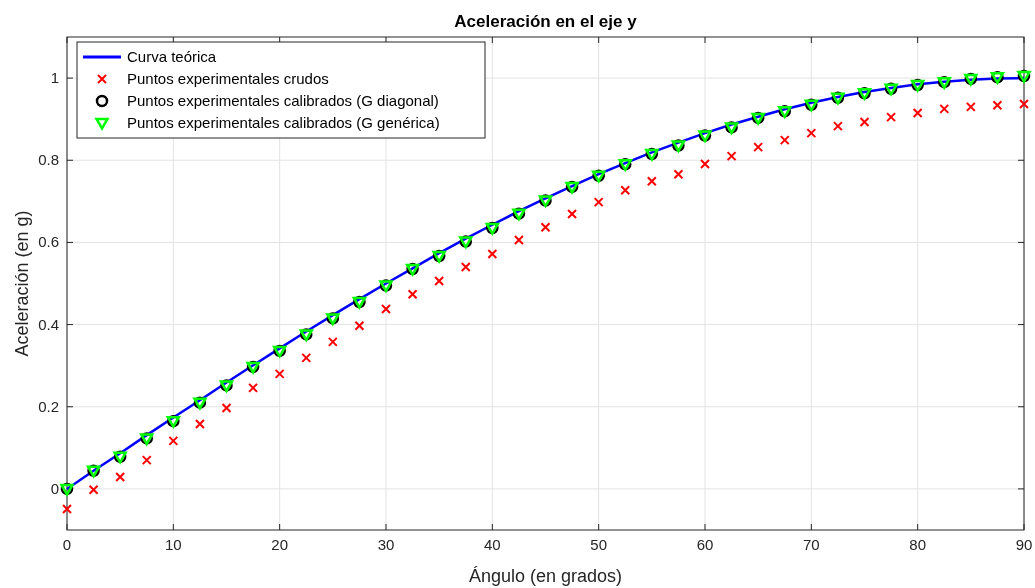 This screenshot has height=588, width=1035. Describe the element at coordinates (48, 406) in the screenshot. I see `y-tick-label: 0.2` at that location.